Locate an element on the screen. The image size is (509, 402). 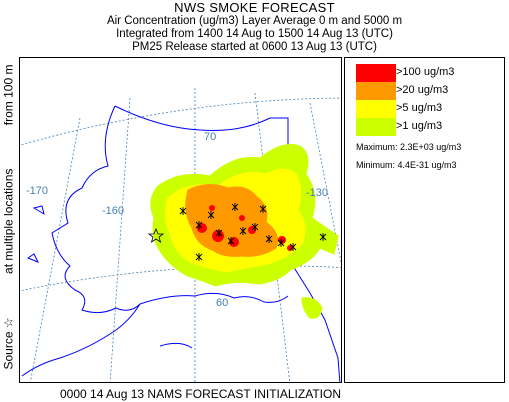
legend-swatch-gt1 is located at coordinates (376, 127).